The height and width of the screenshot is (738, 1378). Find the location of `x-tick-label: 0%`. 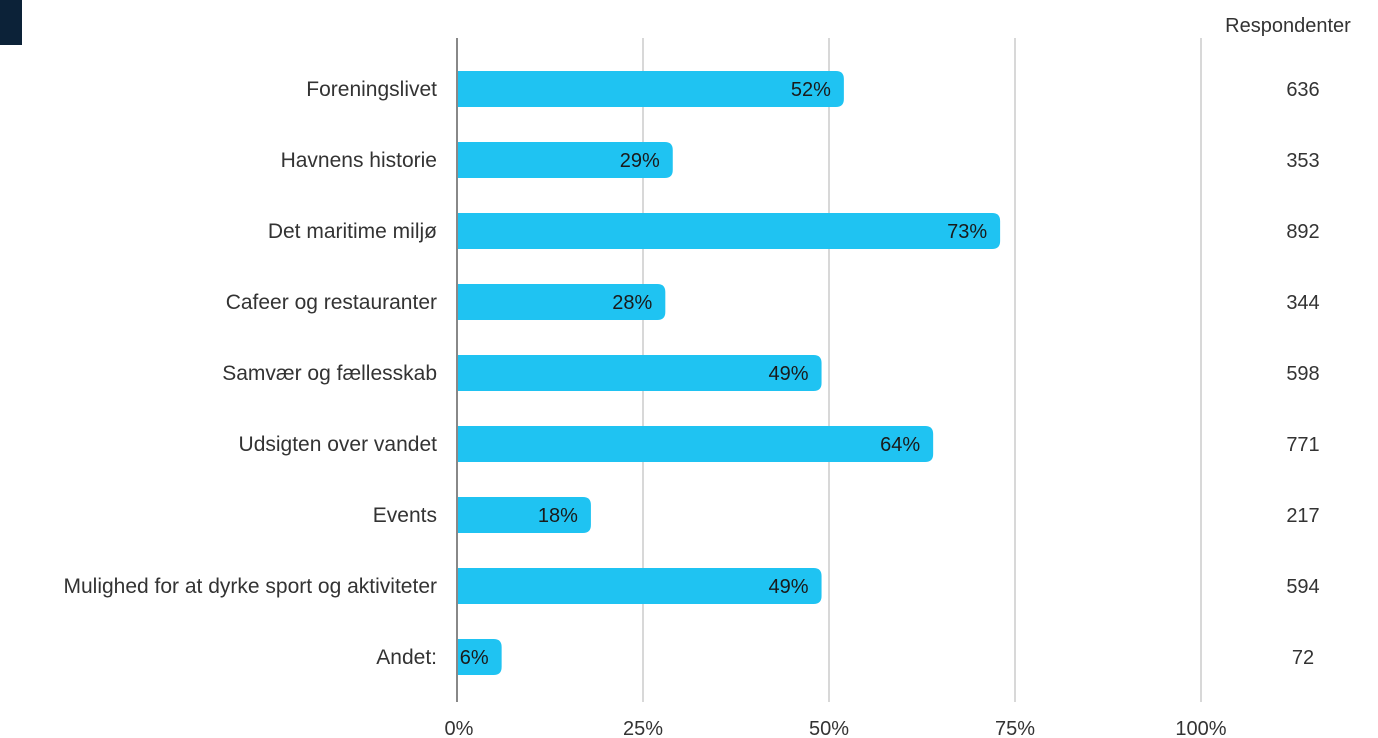

x-tick-label: 0% is located at coordinates (459, 728).